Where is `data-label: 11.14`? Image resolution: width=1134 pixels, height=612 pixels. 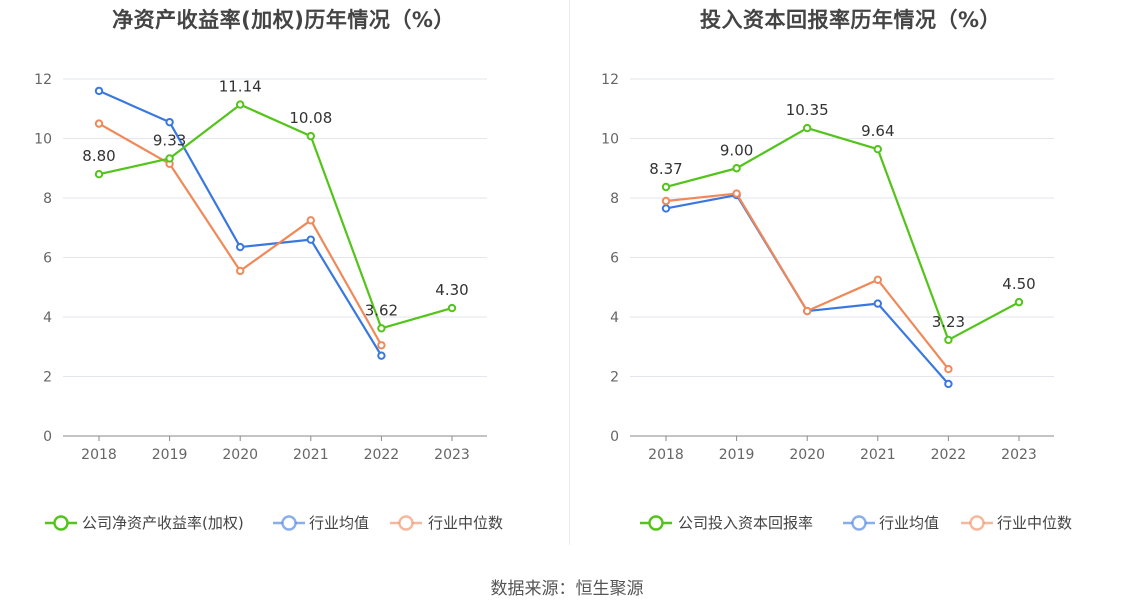
data-label: 11.14 is located at coordinates (240, 87).